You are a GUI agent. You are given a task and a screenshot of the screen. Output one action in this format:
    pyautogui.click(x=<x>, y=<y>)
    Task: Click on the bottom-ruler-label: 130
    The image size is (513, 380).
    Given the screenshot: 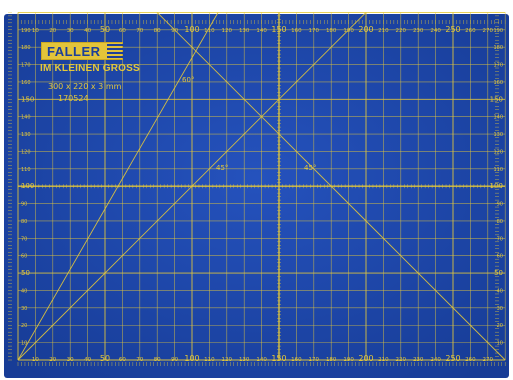 What is the action you would take?
    pyautogui.click(x=244, y=360)
    